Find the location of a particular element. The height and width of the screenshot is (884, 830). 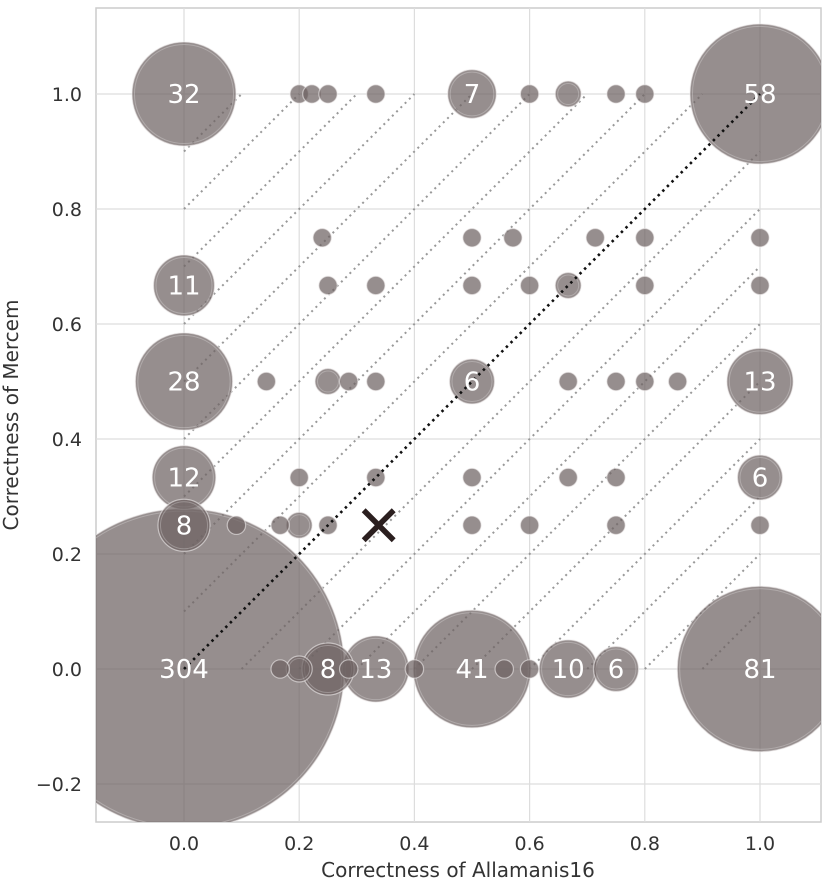

bubble-label: 32 is located at coordinates (183, 95).